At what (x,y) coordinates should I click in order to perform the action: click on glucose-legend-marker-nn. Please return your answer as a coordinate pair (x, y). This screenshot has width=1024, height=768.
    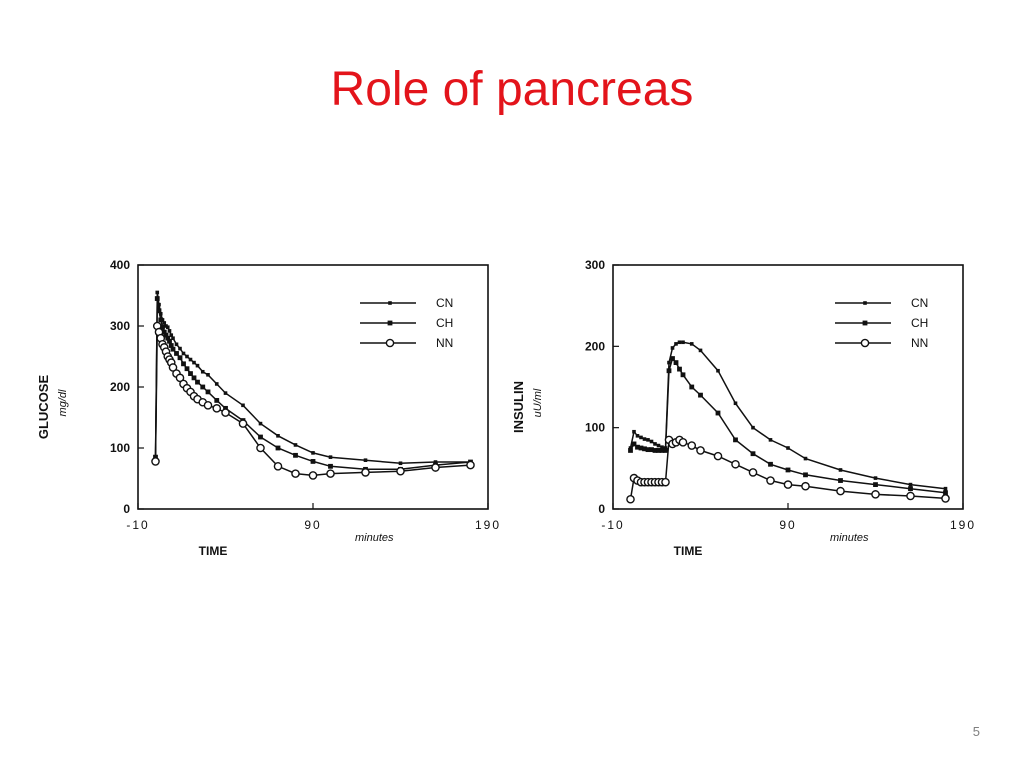
    Looking at the image, I should click on (390, 343).